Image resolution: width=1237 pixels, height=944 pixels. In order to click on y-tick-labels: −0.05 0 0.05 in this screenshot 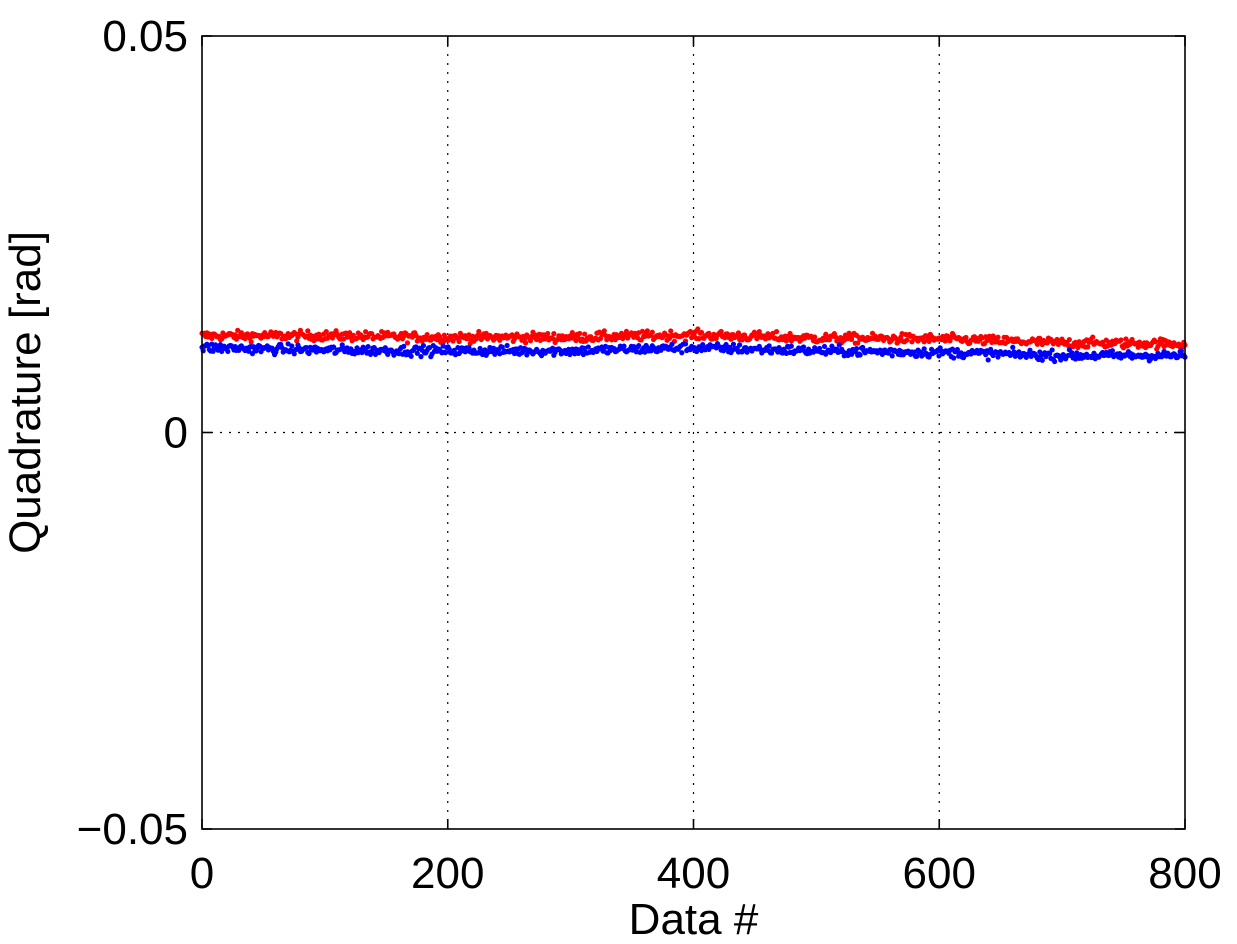, I will do `click(132, 433)`.